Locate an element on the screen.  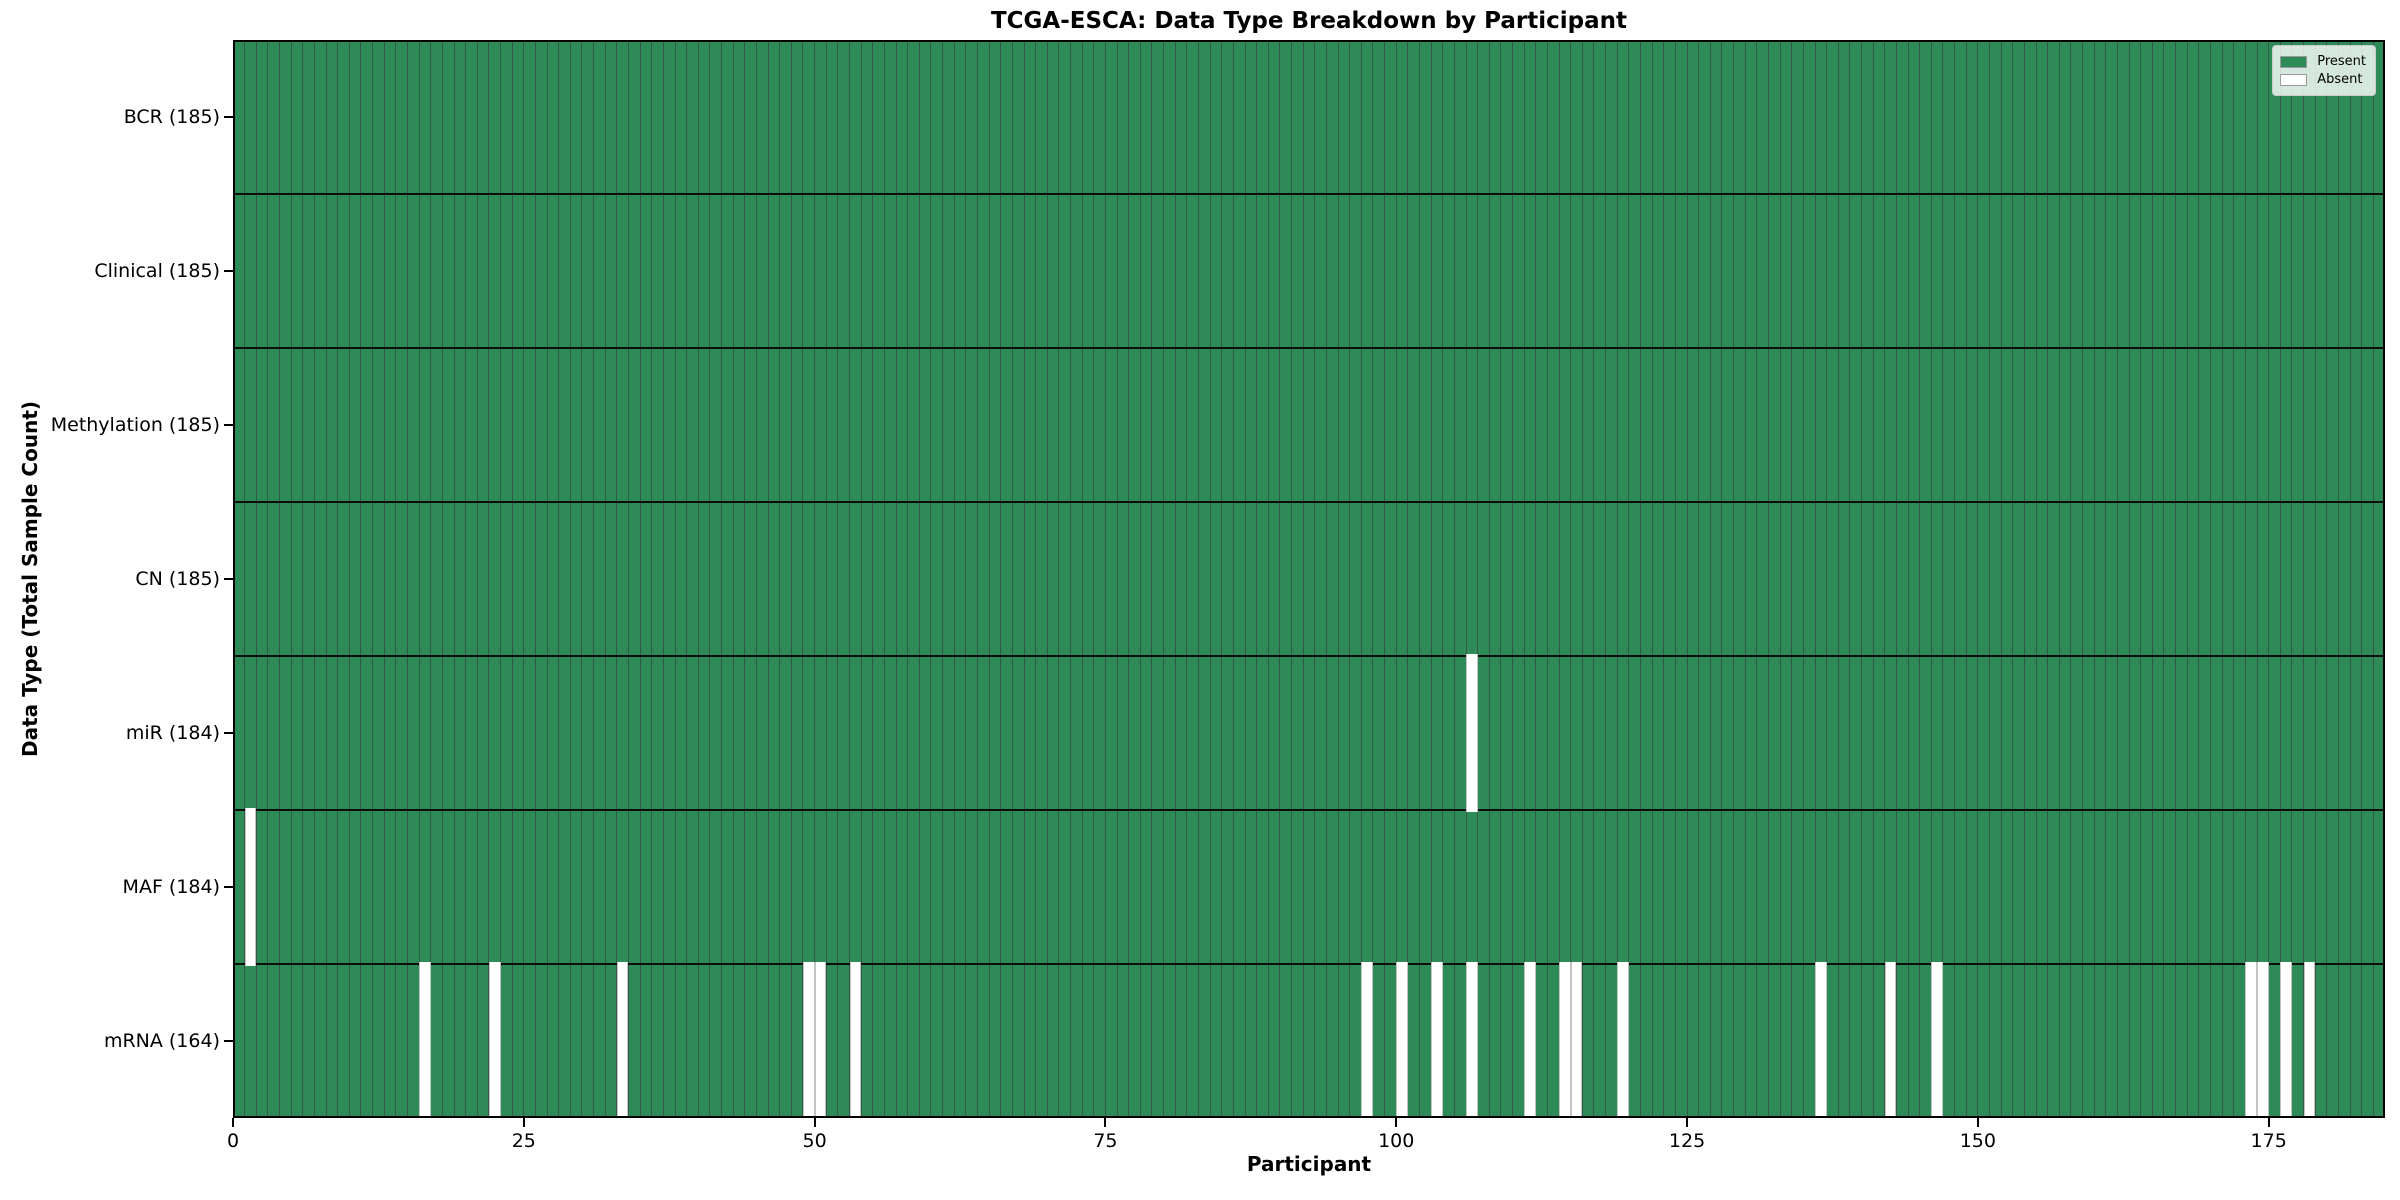
plot-spine-bottom is located at coordinates (1309, 1117).